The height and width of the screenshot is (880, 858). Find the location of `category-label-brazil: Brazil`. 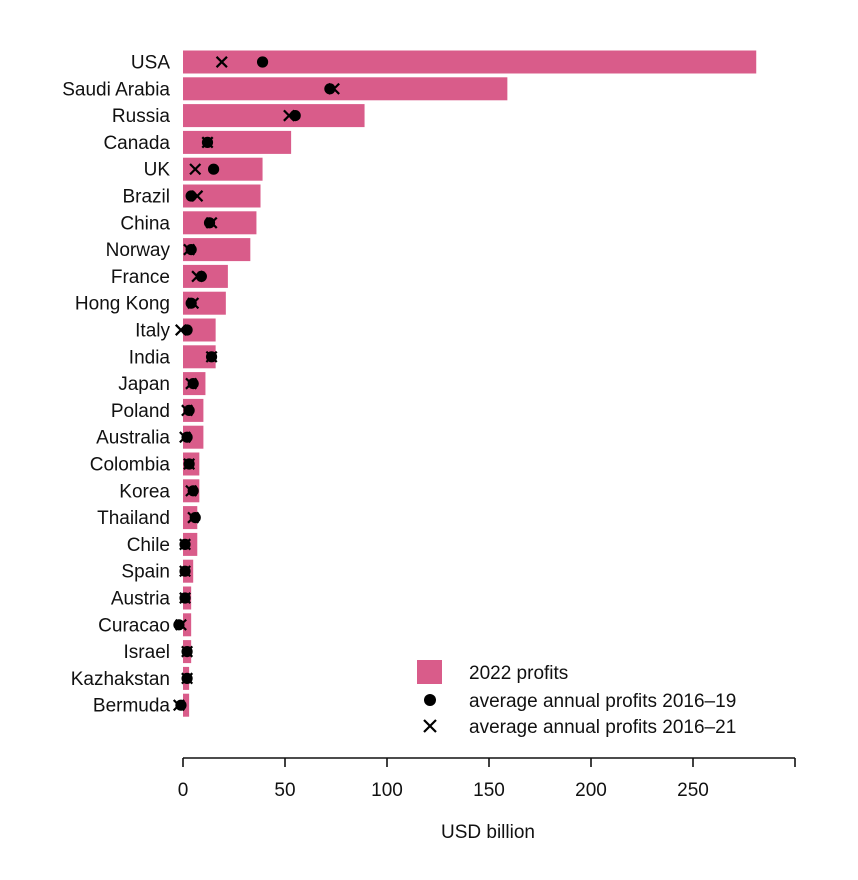

category-label-brazil: Brazil is located at coordinates (146, 197).